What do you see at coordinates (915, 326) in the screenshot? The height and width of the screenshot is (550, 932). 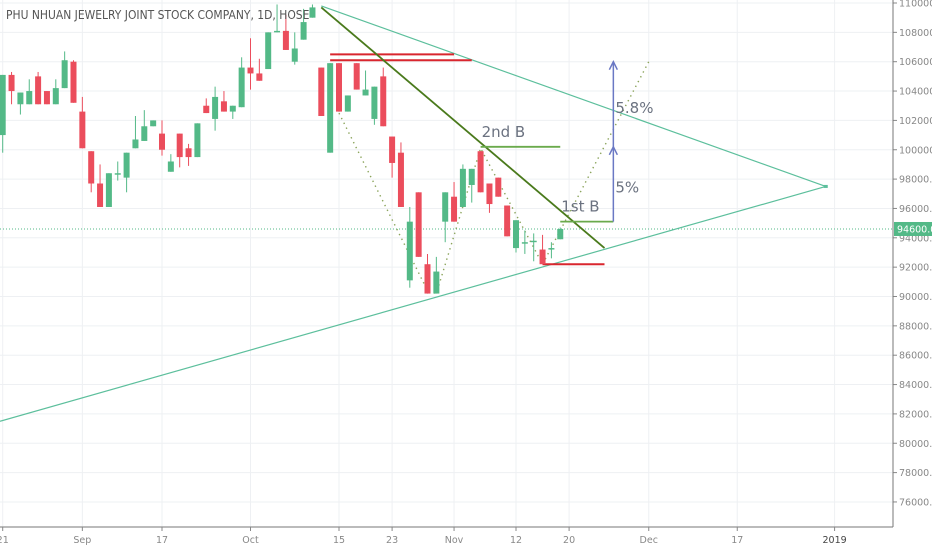 I see `y-tick-label: 88000.0` at bounding box center [915, 326].